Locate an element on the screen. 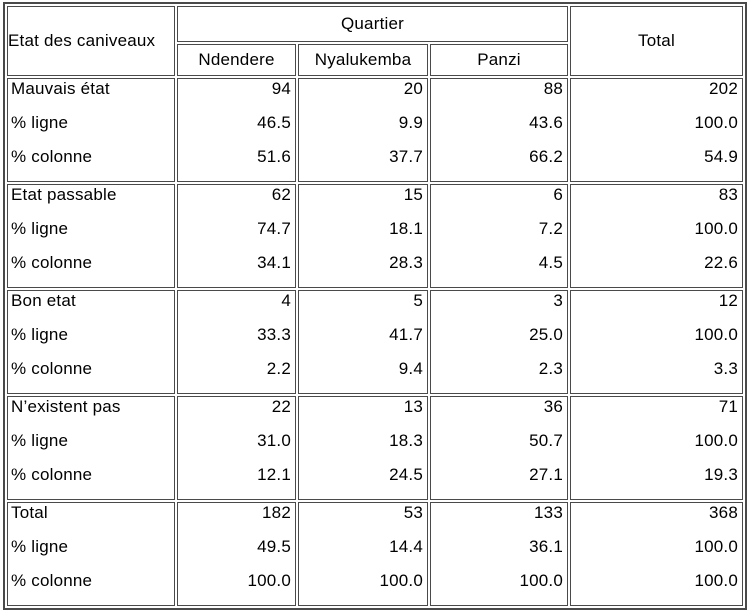  pct-ligne-value: 25.0 is located at coordinates (546, 334).